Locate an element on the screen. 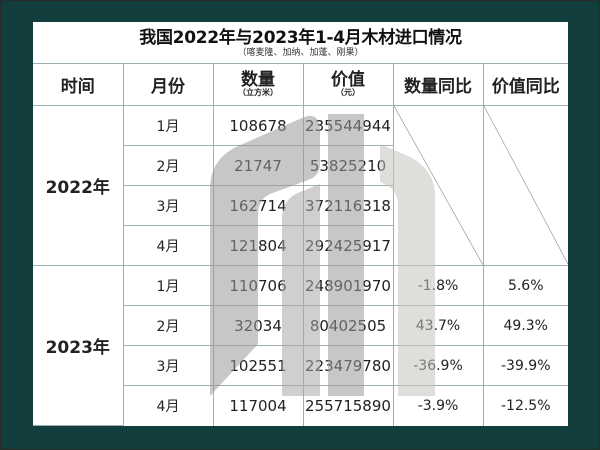 Image resolution: width=600 pixels, height=450 pixels. value-cell: 255715890 is located at coordinates (348, 405).